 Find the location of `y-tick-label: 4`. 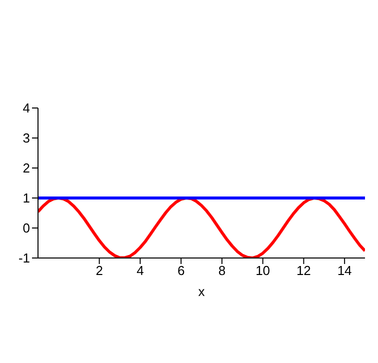

y-tick-label: 4 is located at coordinates (26, 108).